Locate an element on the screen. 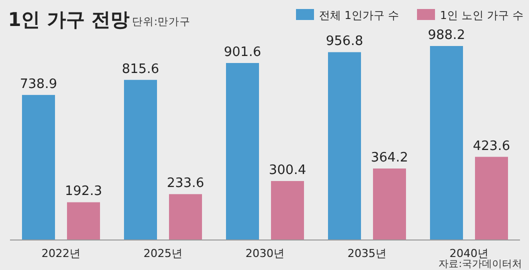 The height and width of the screenshot is (270, 529). data-label: 192.3 is located at coordinates (83, 192).